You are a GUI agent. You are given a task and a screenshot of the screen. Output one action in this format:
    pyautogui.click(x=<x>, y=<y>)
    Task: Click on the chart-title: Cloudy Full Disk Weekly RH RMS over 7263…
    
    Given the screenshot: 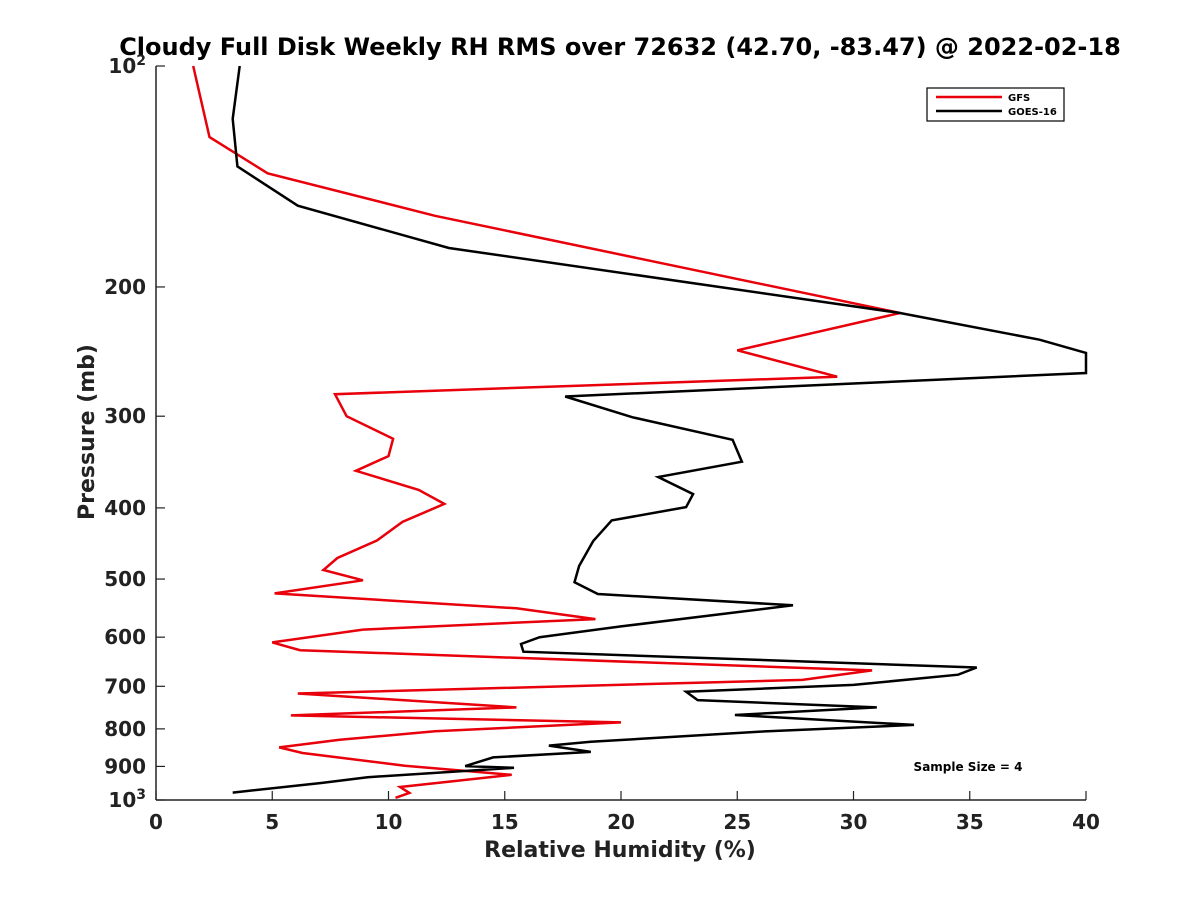 What is the action you would take?
    pyautogui.click(x=620, y=47)
    